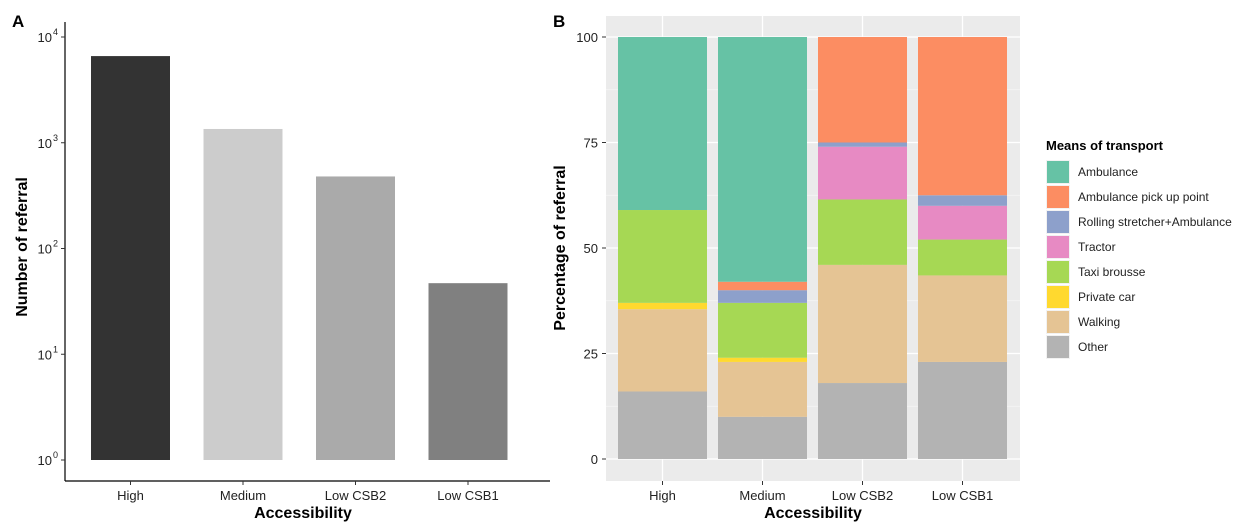 This screenshot has height=522, width=1246. I want to click on y-tick-label: 75, so click(591, 143).